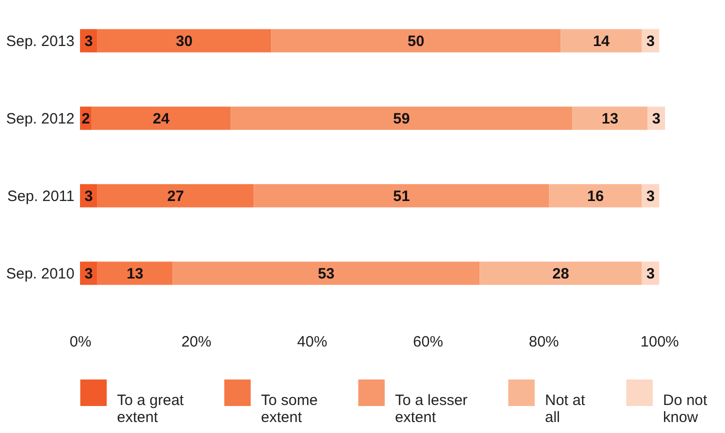  I want to click on data-label: 30, so click(184, 41).